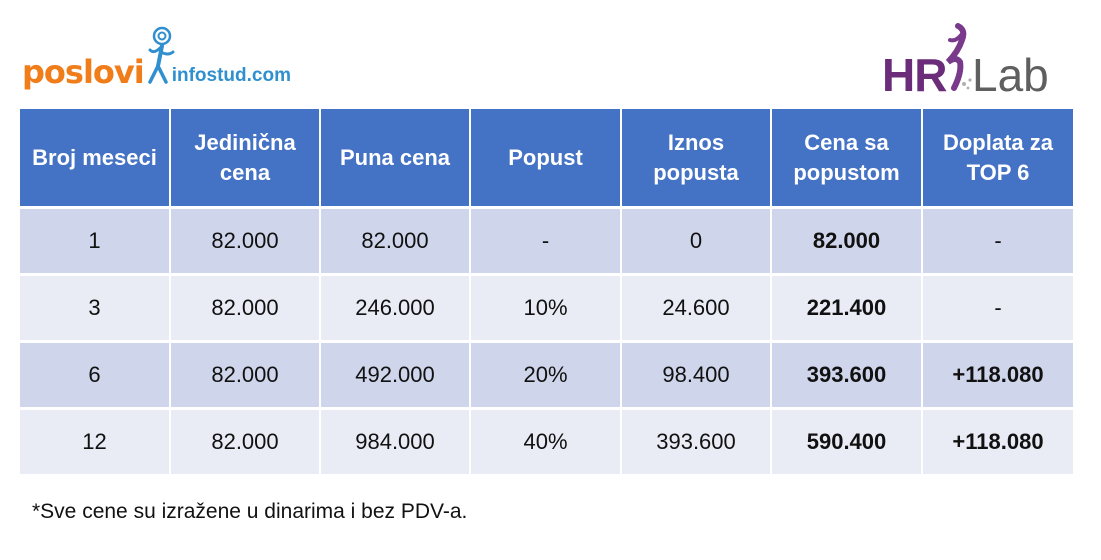 Image resolution: width=1101 pixels, height=560 pixels. What do you see at coordinates (95, 158) in the screenshot?
I see `header-broj-meseci: Broj meseci` at bounding box center [95, 158].